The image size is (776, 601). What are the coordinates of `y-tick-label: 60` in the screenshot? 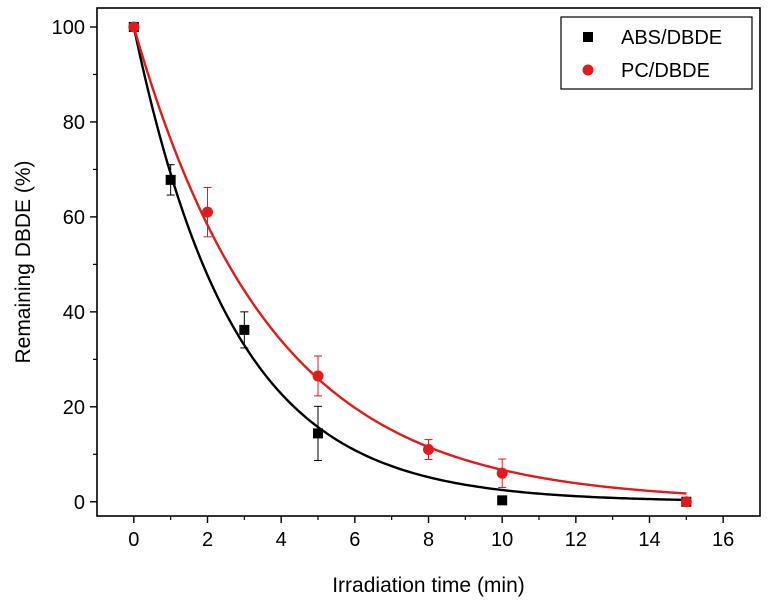 It's located at (74, 218).